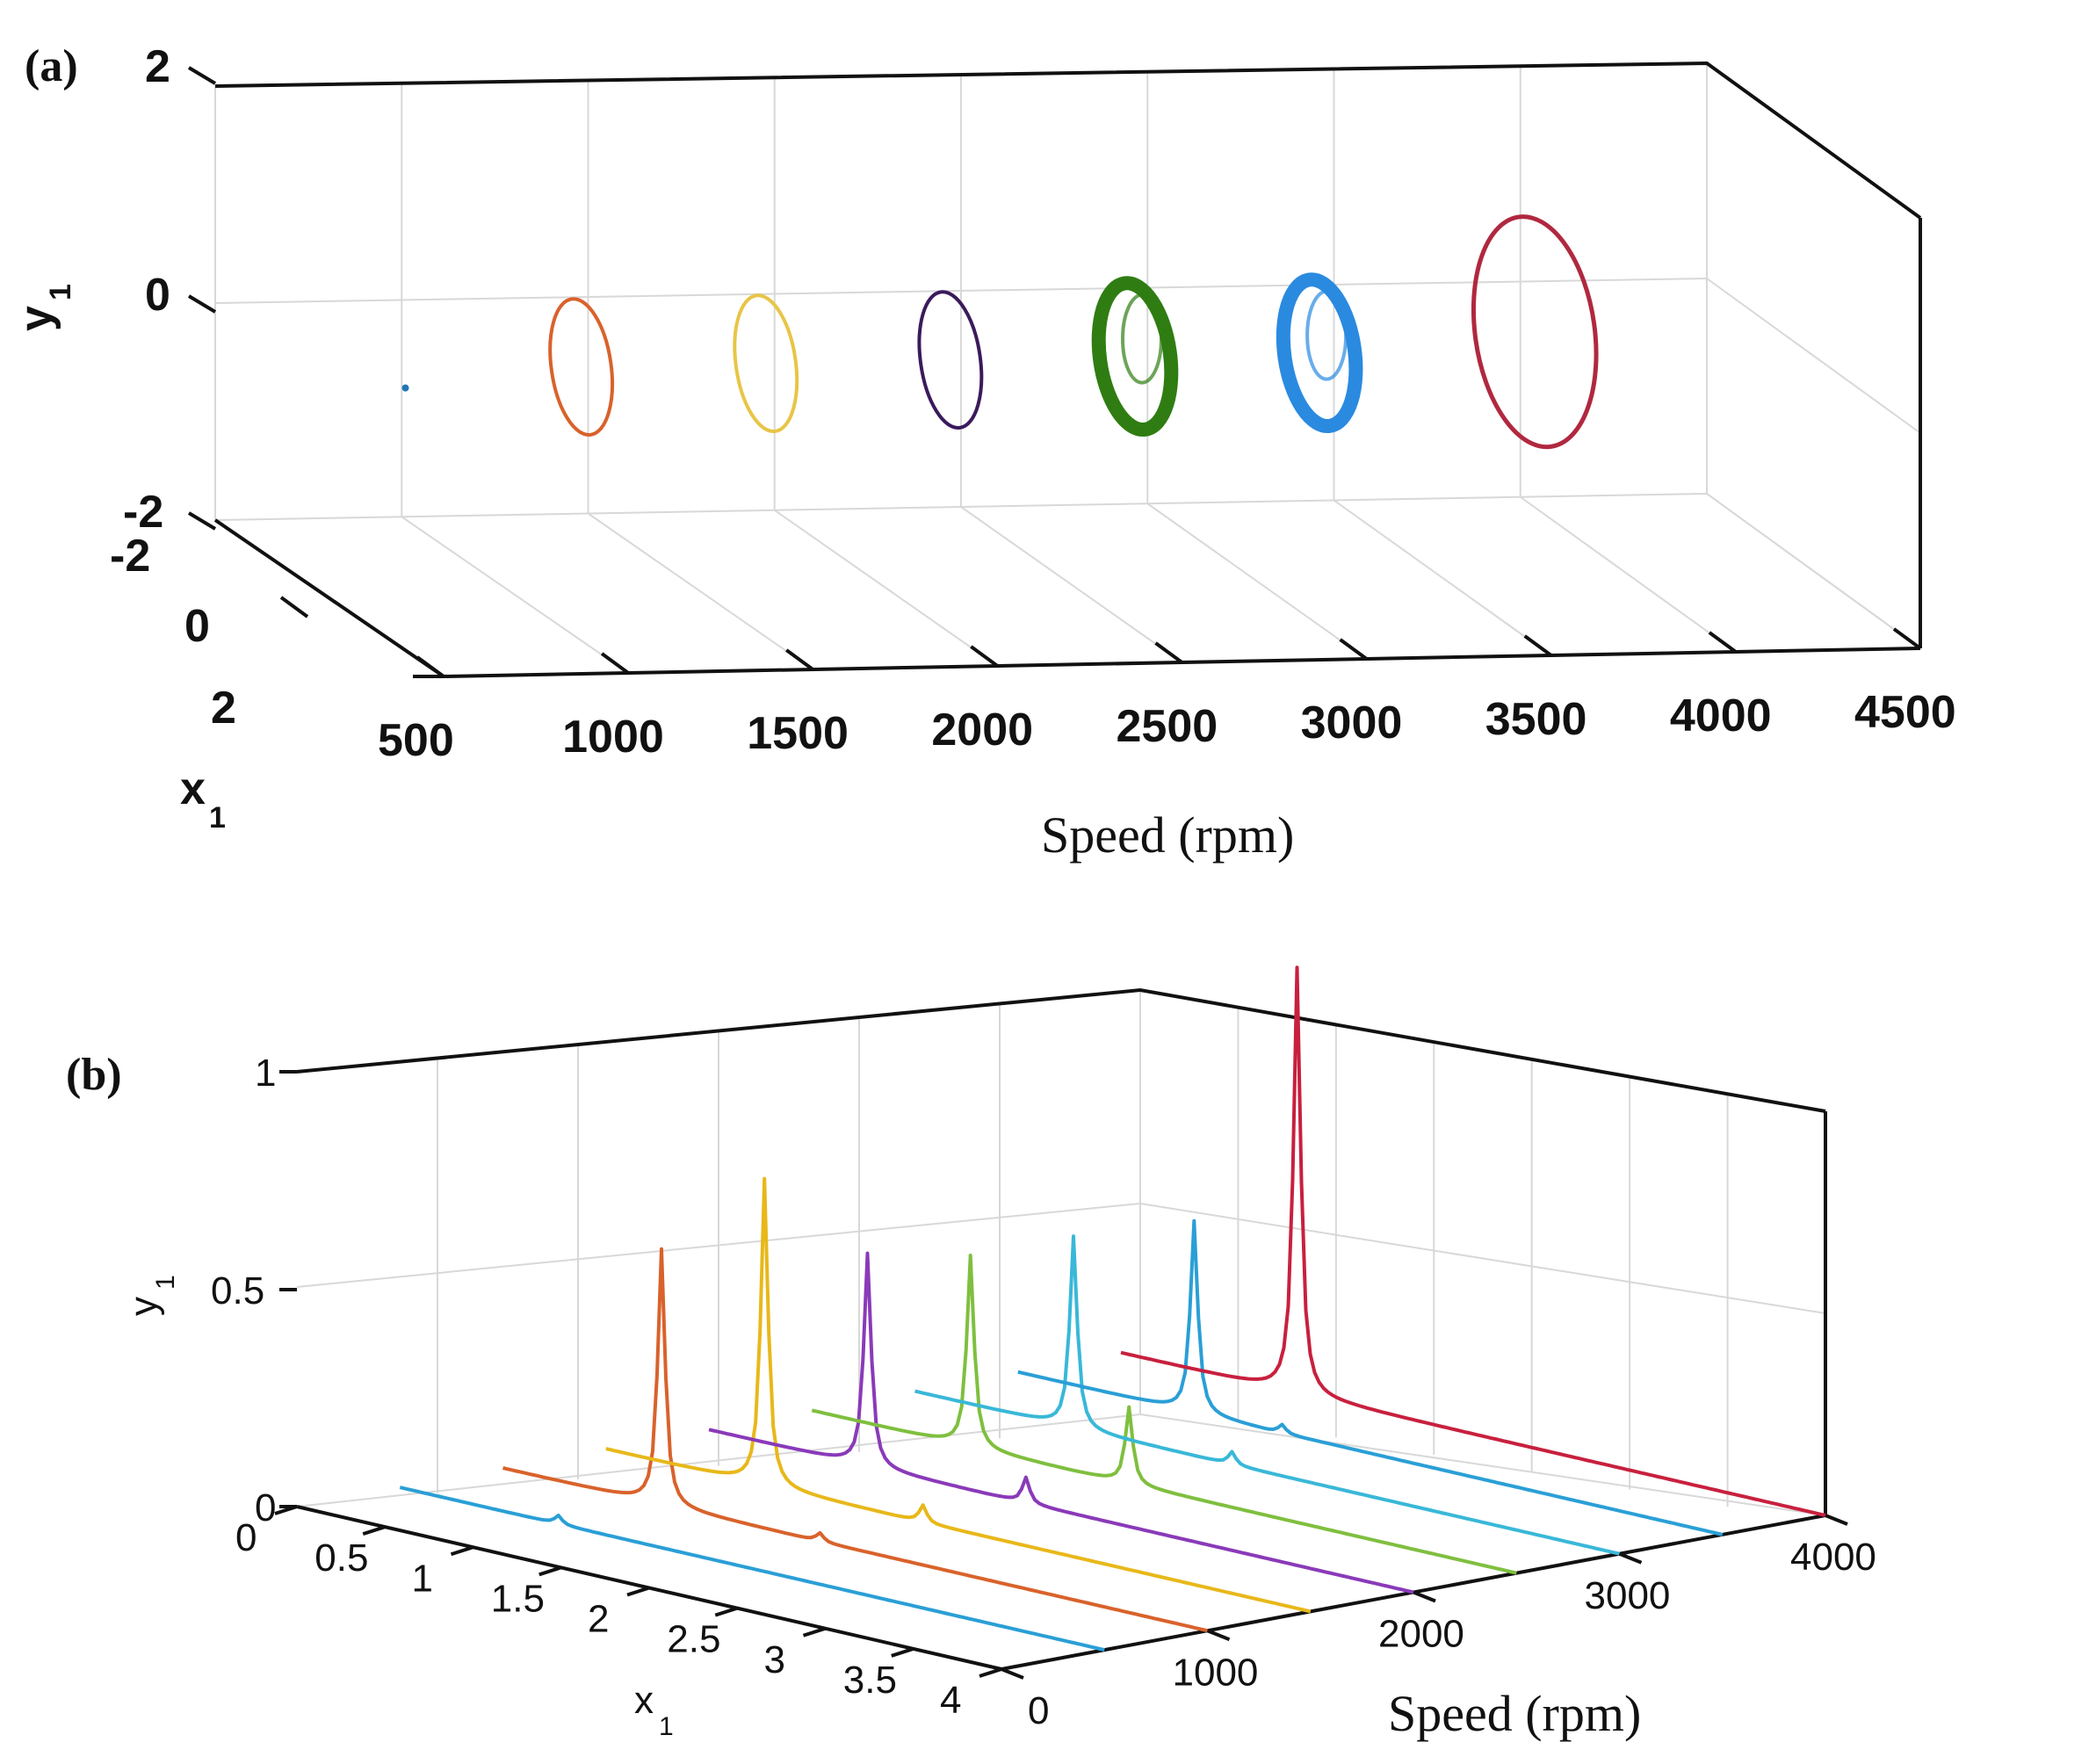 The height and width of the screenshot is (1764, 2096). Describe the element at coordinates (982, 730) in the screenshot. I see `panel-a-x-tick-label: 2000` at that location.